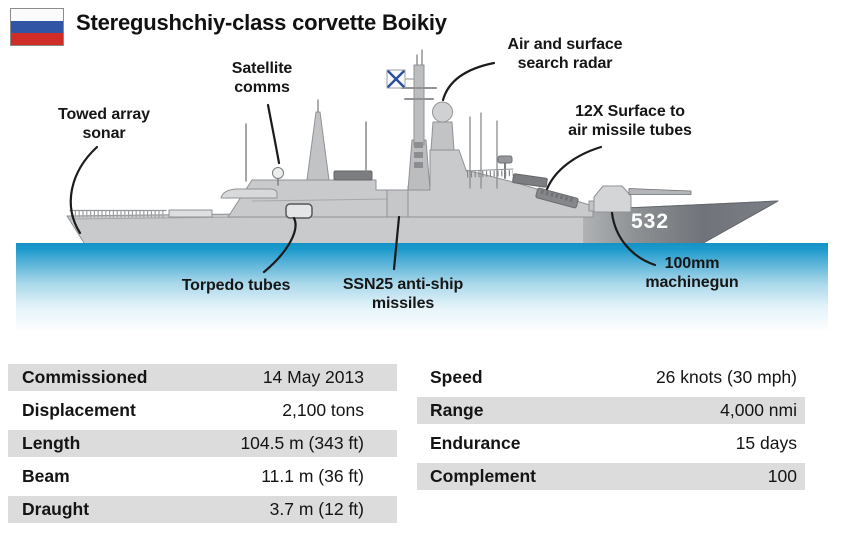 This screenshot has height=542, width=850. What do you see at coordinates (302, 443) in the screenshot?
I see `spec-value: 104.5 m (343 ft)` at bounding box center [302, 443].